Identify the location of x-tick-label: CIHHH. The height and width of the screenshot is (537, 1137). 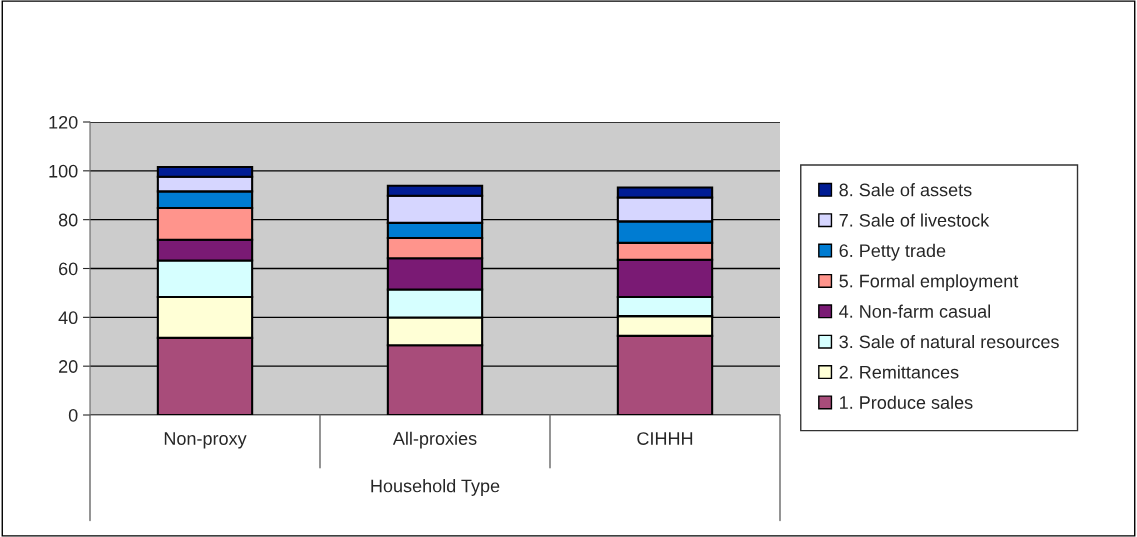
(665, 438).